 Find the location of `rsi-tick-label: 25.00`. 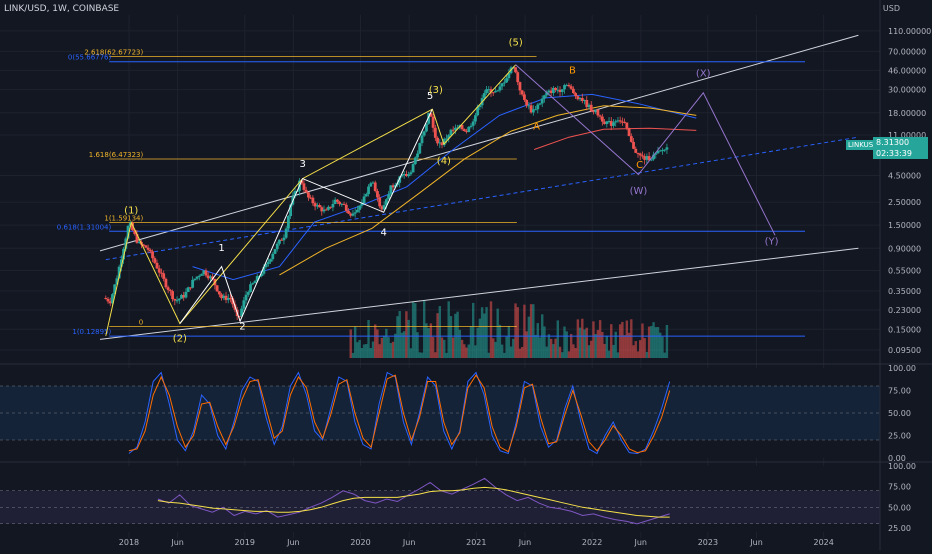

rsi-tick-label: 25.00 is located at coordinates (899, 528).